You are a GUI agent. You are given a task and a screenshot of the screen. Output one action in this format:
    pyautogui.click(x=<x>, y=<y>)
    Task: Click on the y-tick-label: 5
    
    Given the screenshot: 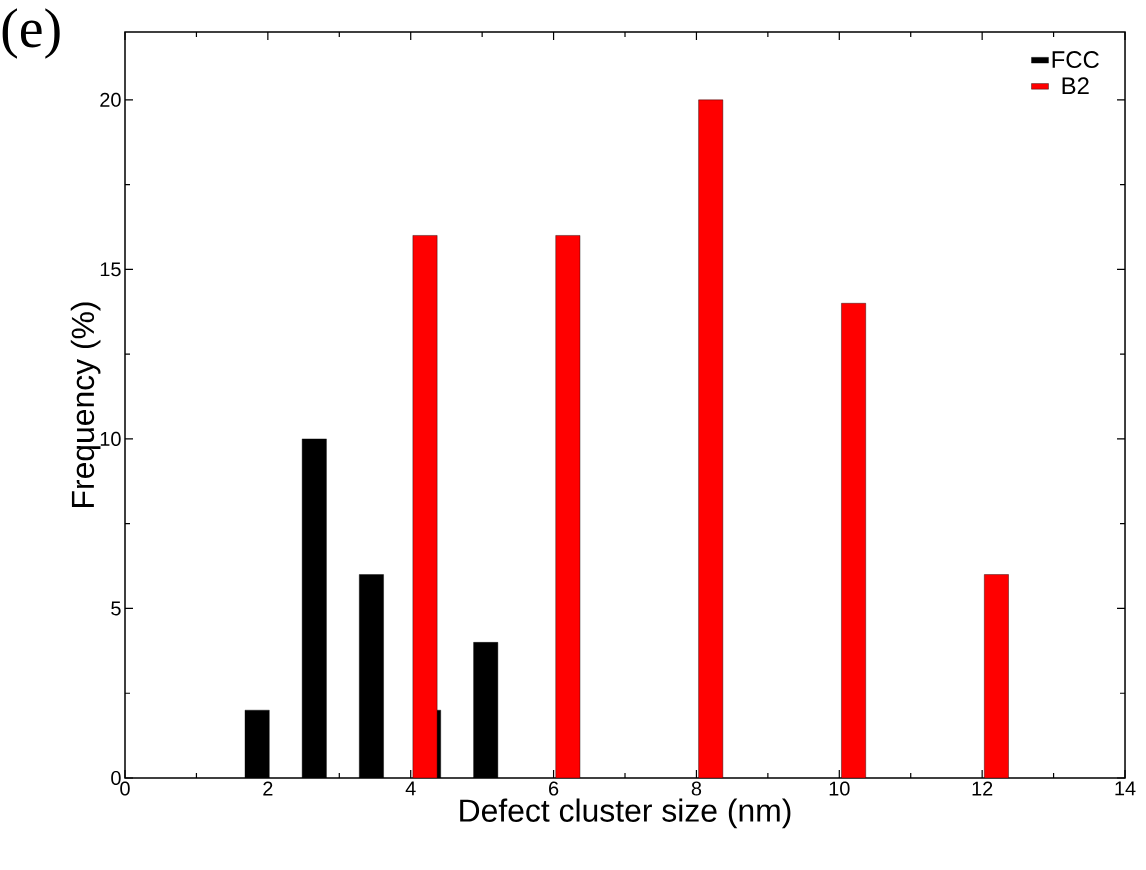 What is the action you would take?
    pyautogui.click(x=116, y=608)
    